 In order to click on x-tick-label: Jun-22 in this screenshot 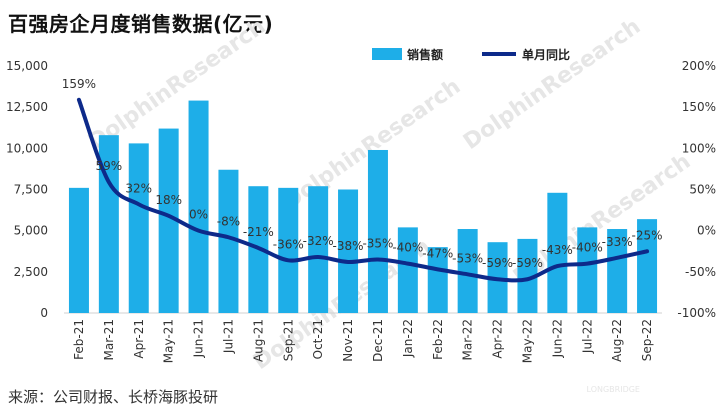, I will do `click(557, 338)`.